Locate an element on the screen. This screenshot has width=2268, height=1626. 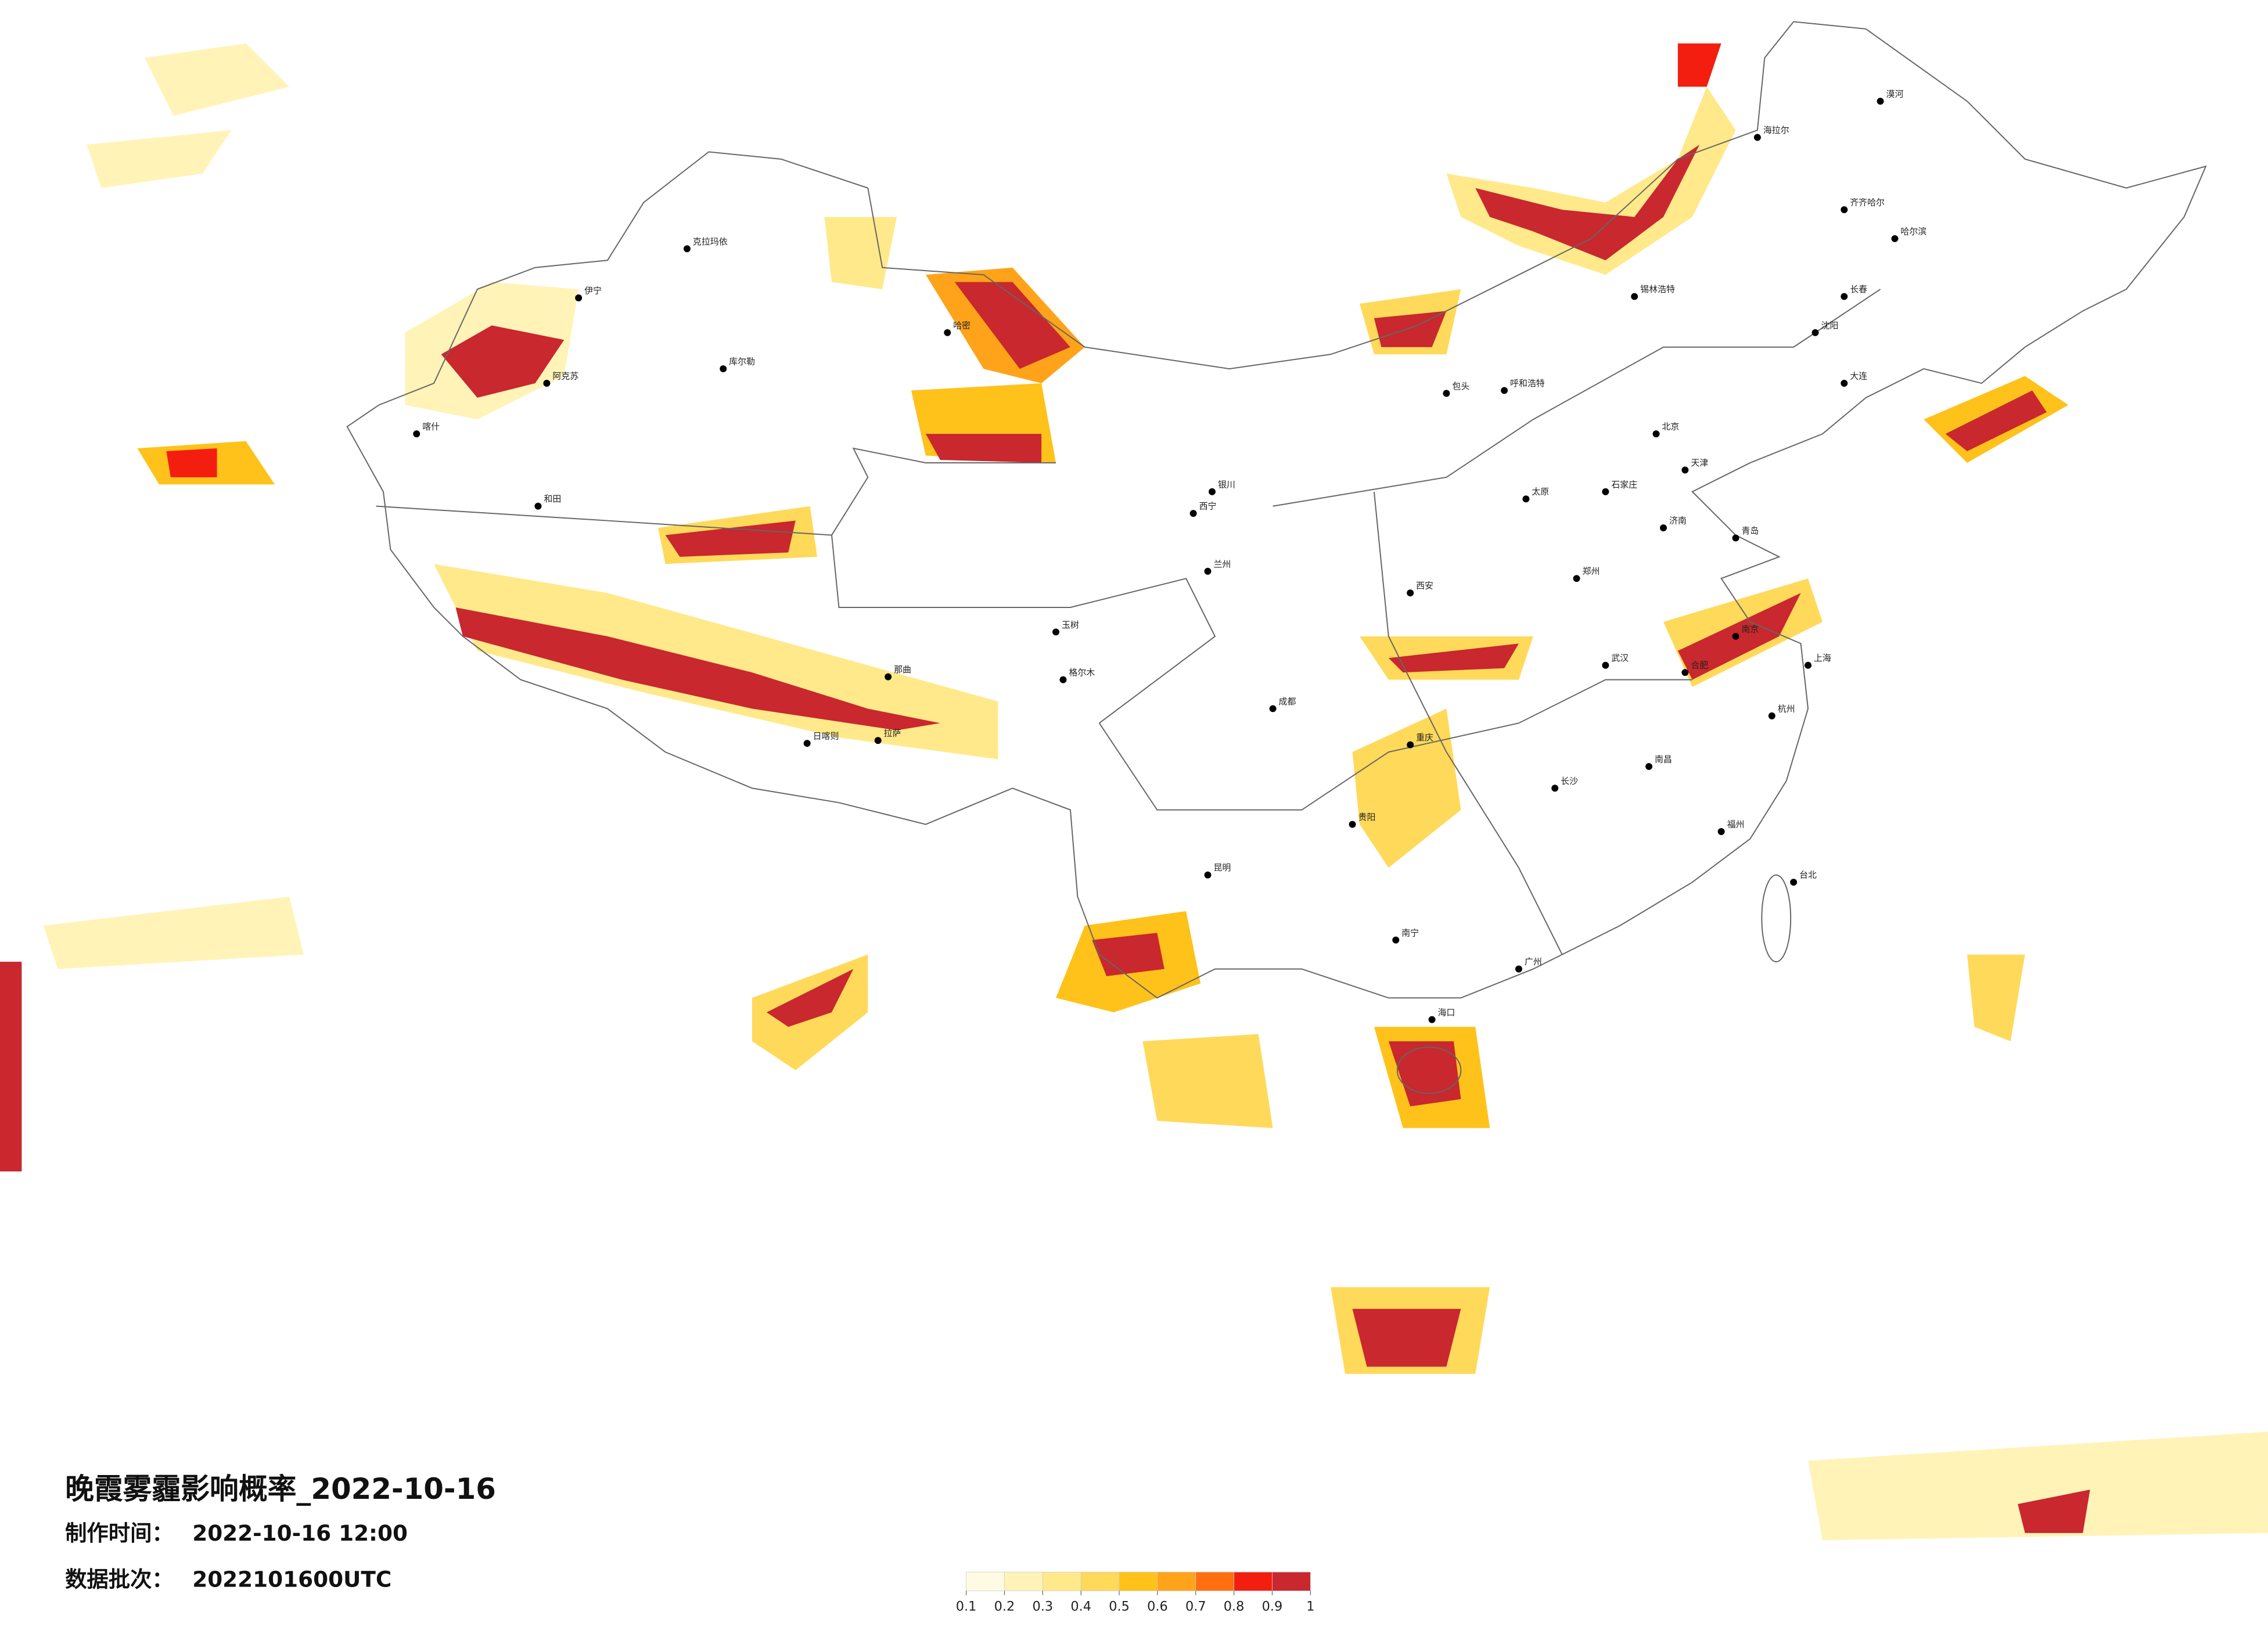
city-label: 太原 is located at coordinates (1540, 492).